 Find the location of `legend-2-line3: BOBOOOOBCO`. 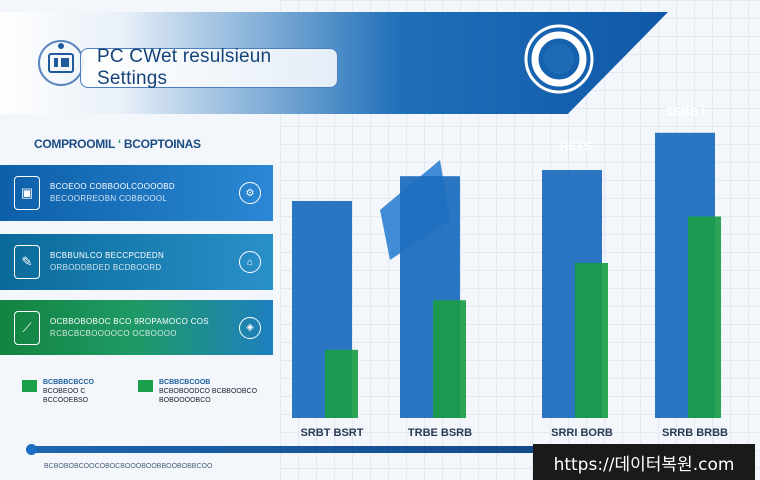

legend-2-line3: BOBOOOOBCO is located at coordinates (185, 400).